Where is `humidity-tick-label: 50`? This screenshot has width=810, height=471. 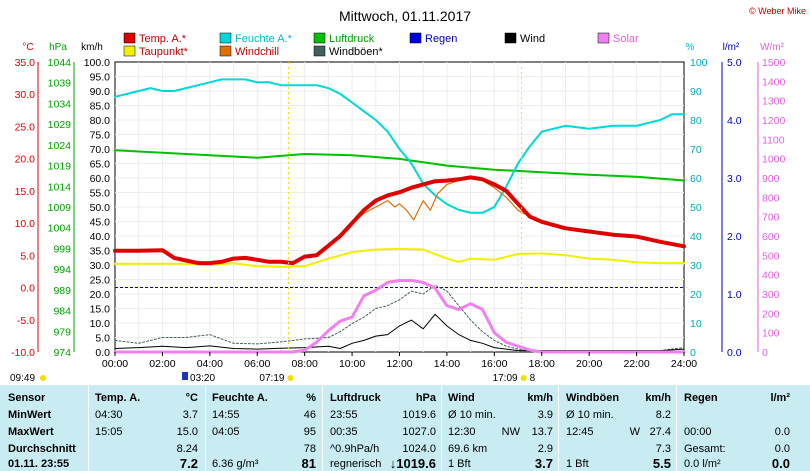
humidity-tick-label: 50 is located at coordinates (696, 208).